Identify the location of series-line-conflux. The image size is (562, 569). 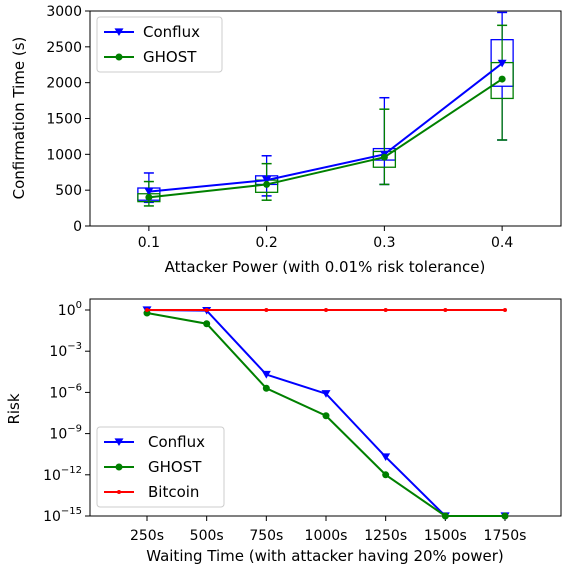
(325, 127).